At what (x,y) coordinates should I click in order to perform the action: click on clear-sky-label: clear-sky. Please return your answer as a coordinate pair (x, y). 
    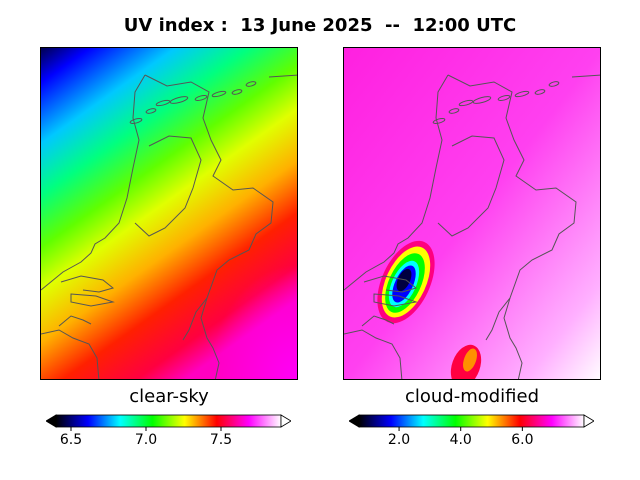
    Looking at the image, I should click on (169, 396).